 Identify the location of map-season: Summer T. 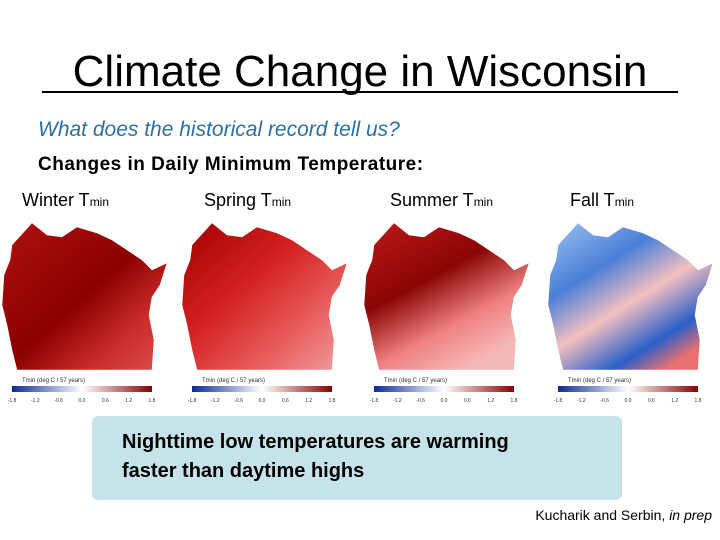
(432, 200).